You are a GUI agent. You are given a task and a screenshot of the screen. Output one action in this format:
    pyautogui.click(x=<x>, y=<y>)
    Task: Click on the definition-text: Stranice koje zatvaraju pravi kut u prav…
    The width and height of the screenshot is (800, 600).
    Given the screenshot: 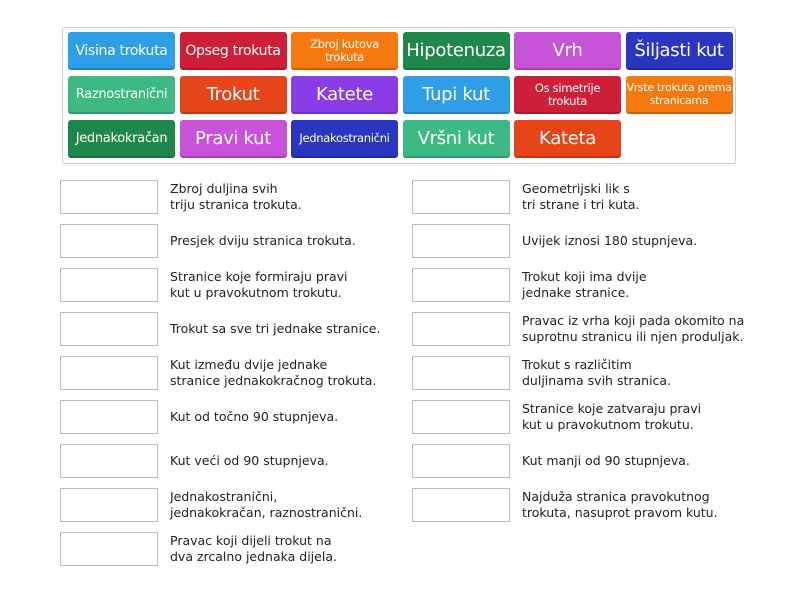 What is the action you would take?
    pyautogui.click(x=612, y=416)
    